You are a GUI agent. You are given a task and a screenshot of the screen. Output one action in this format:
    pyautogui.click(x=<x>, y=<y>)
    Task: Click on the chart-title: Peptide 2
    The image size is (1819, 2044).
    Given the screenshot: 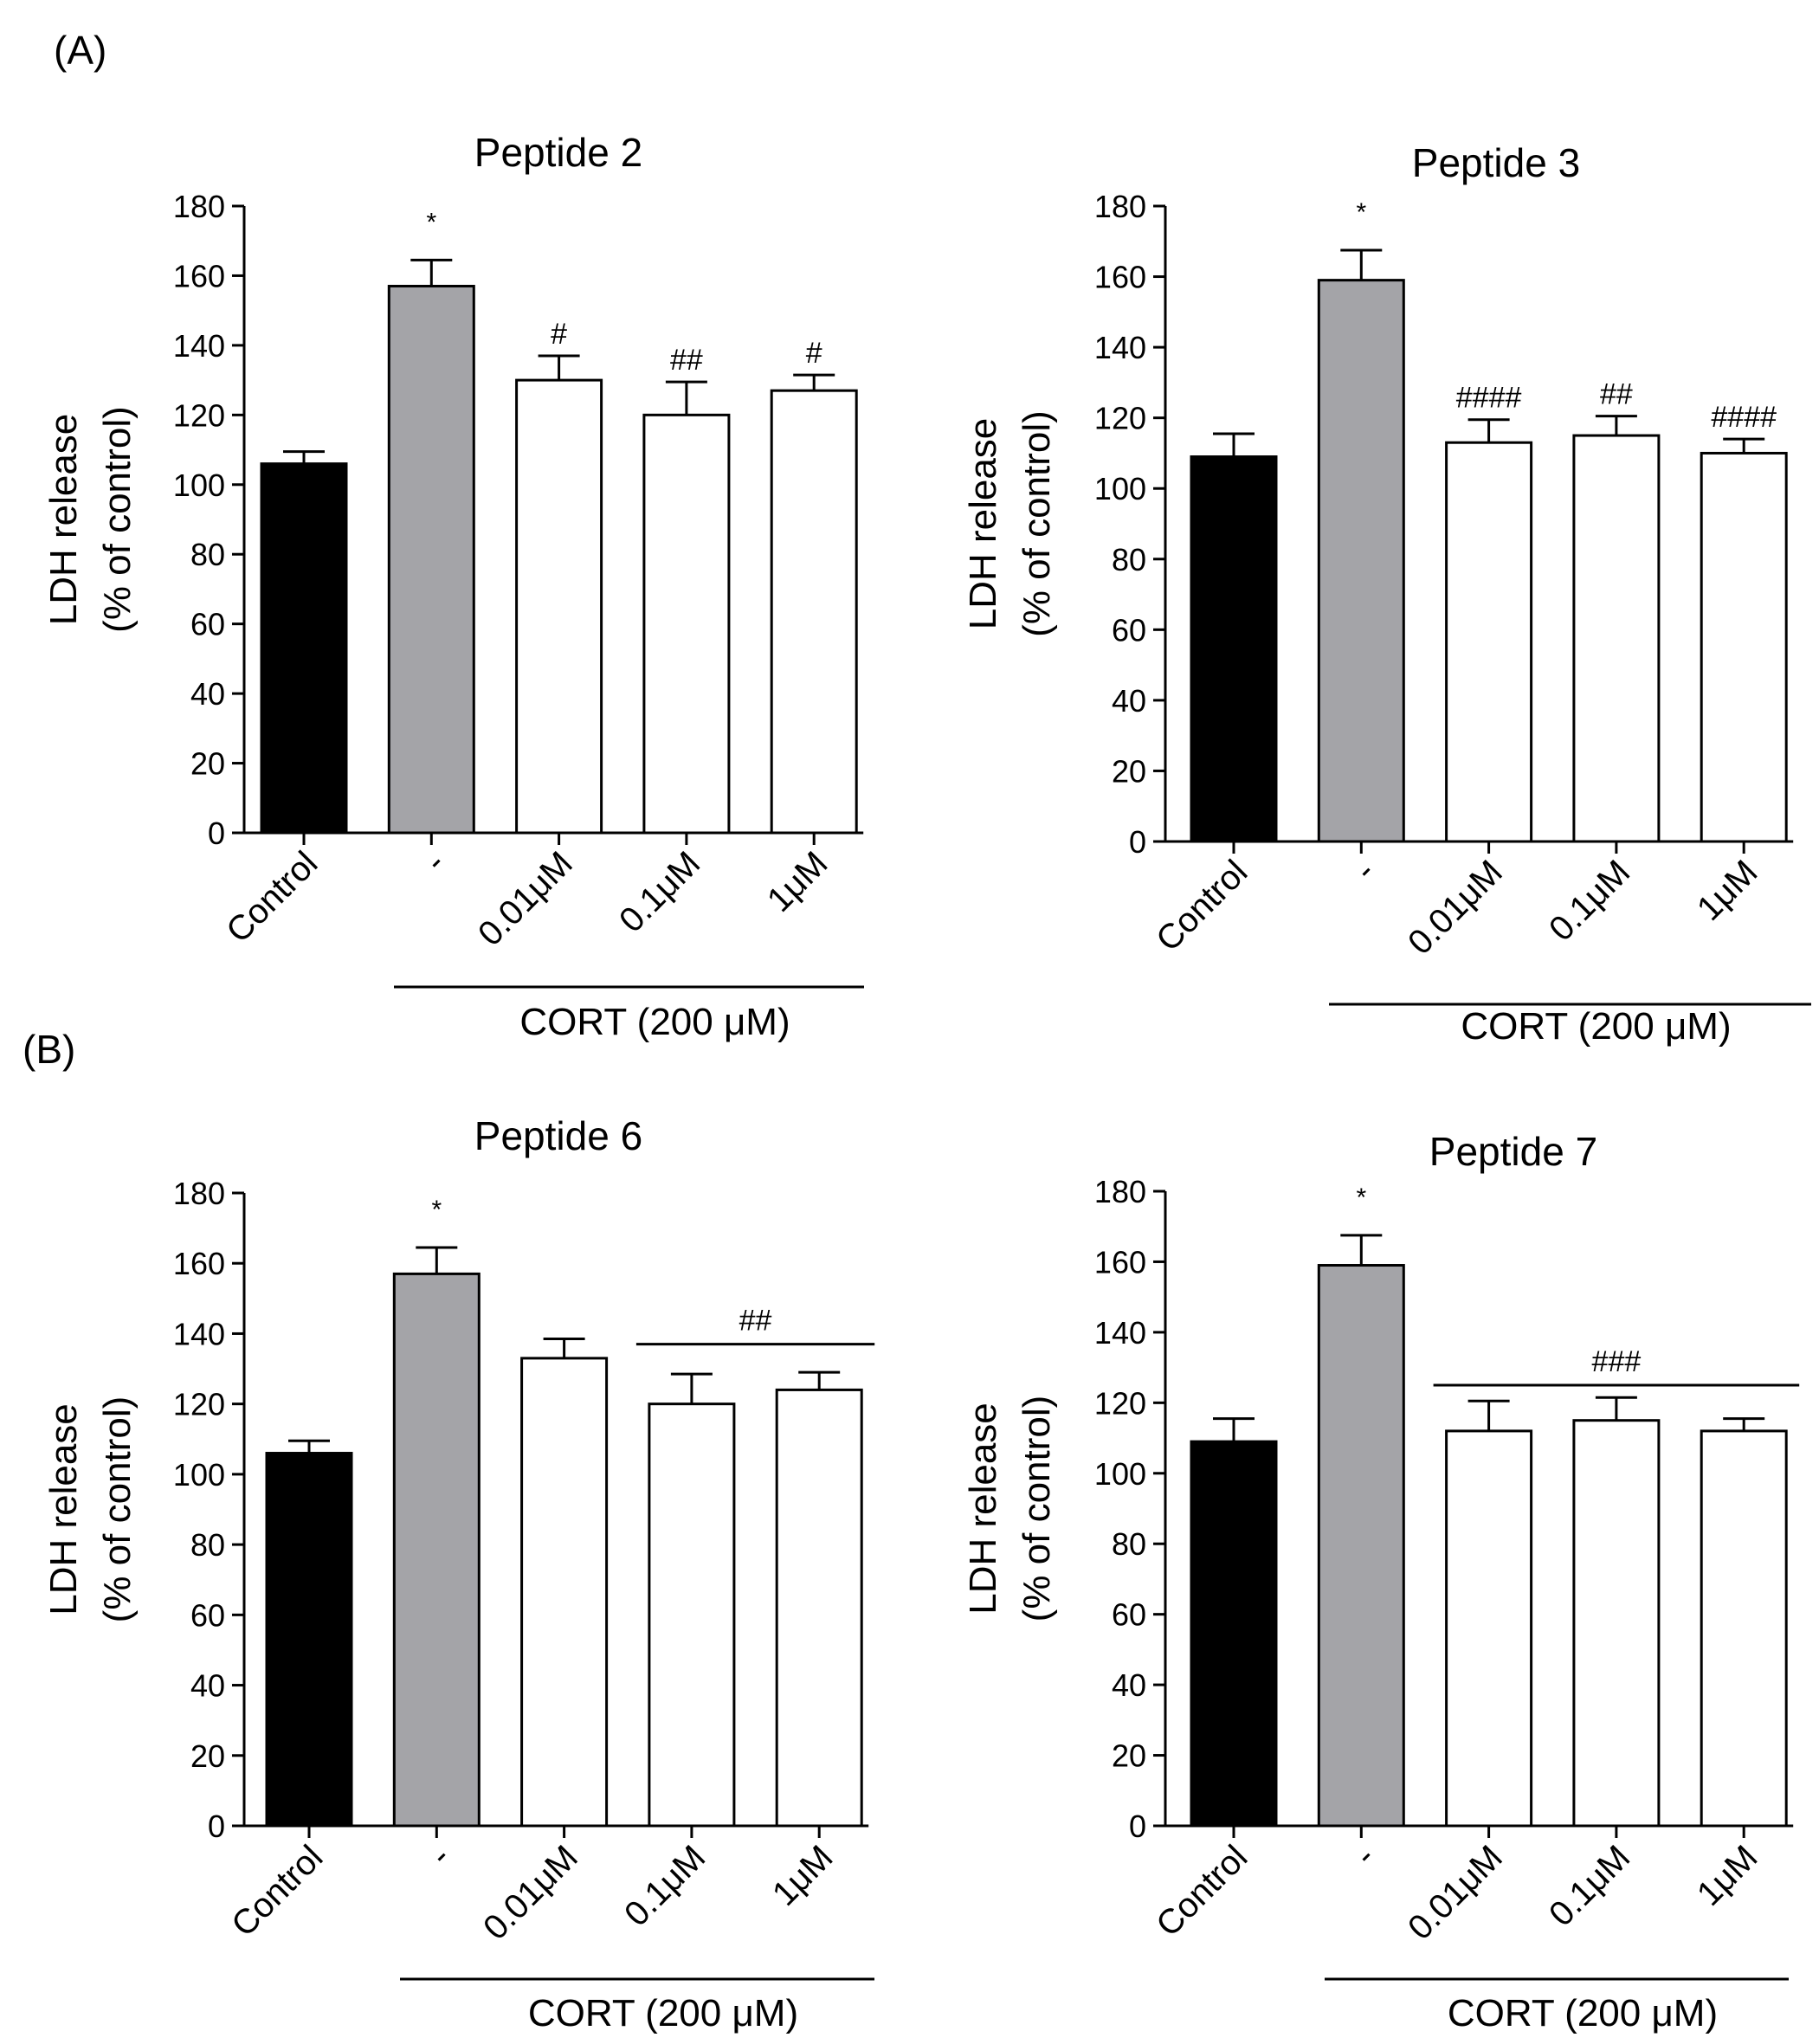 What is the action you would take?
    pyautogui.click(x=558, y=152)
    